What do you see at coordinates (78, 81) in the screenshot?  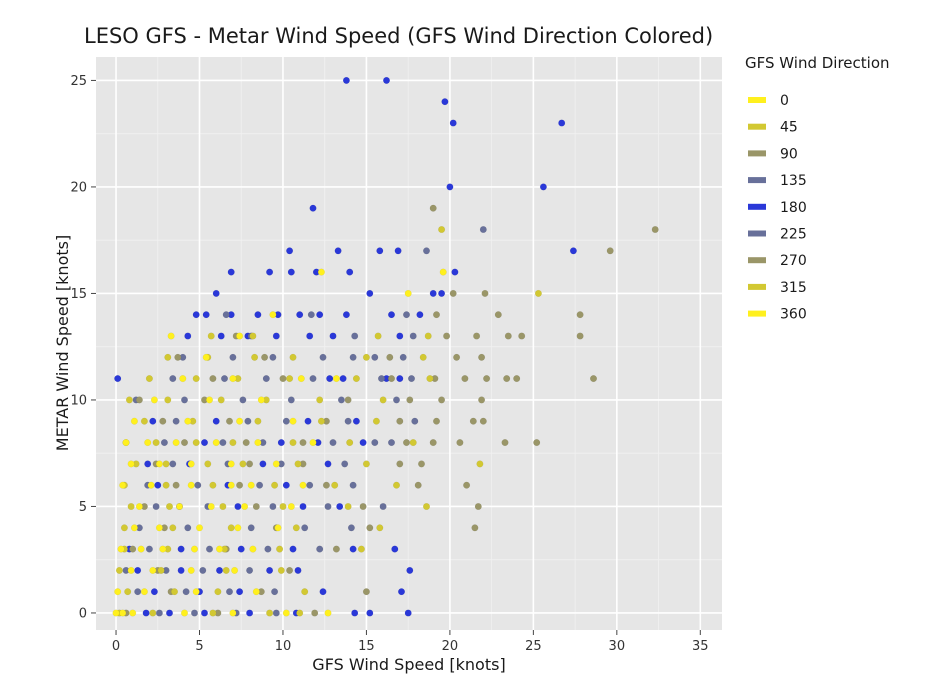 I see `y-tick-label: 25` at bounding box center [78, 81].